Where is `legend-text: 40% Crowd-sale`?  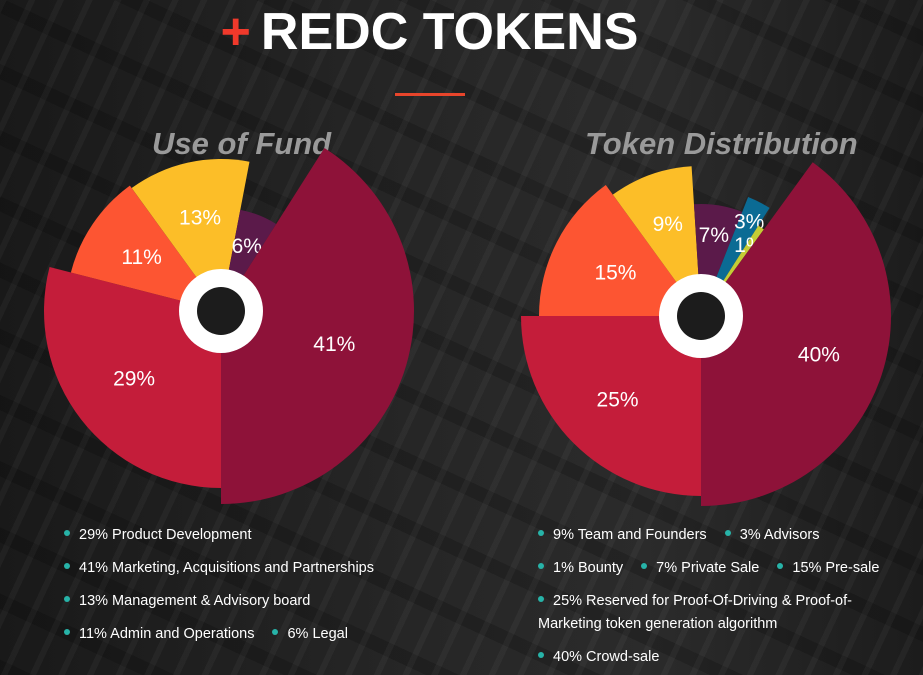
legend-text: 40% Crowd-sale is located at coordinates (606, 657).